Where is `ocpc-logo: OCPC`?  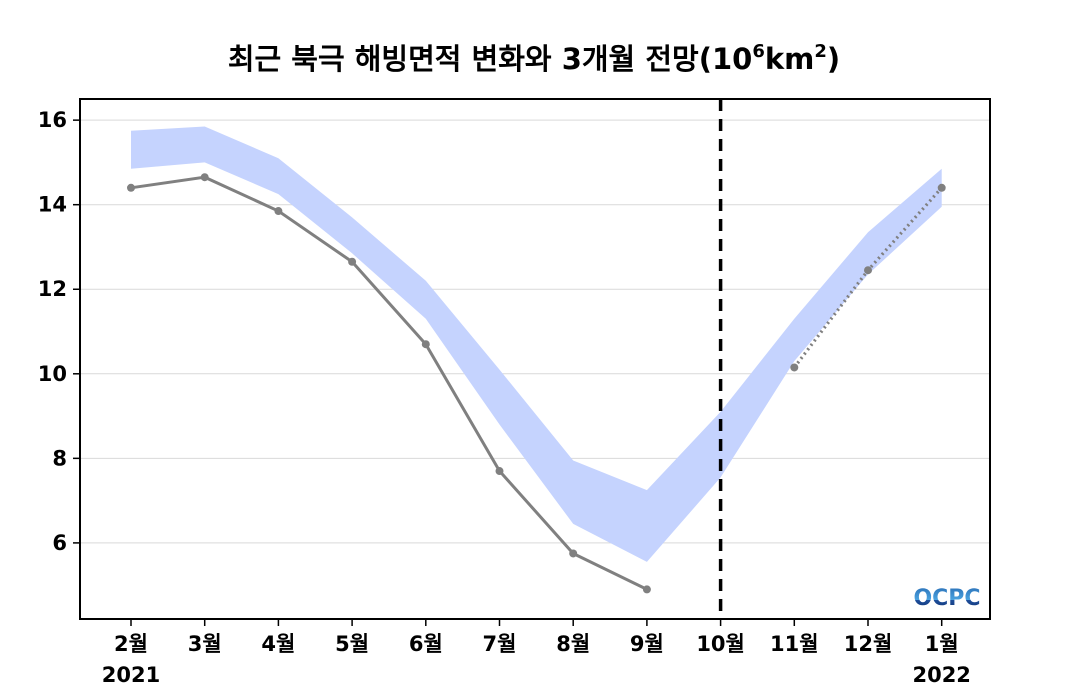
ocpc-logo: OCPC is located at coordinates (946, 598).